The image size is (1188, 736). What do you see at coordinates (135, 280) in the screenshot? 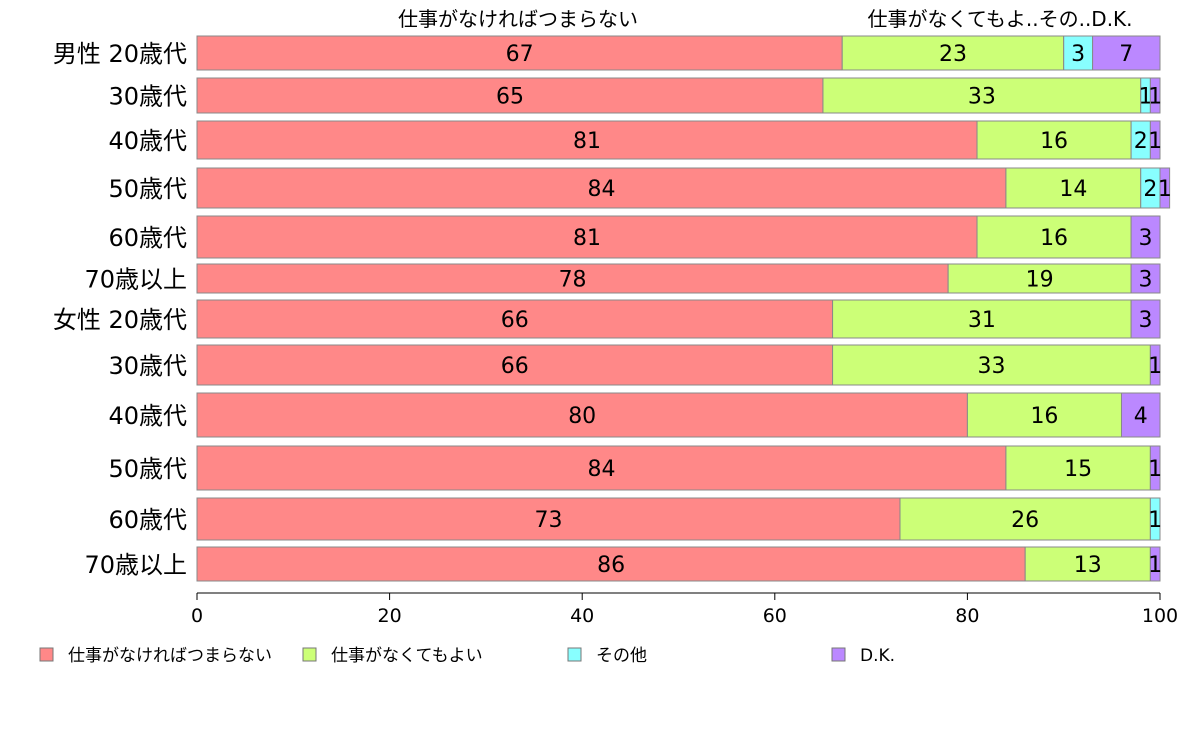
I see `category-label: 70歳以上` at bounding box center [135, 280].